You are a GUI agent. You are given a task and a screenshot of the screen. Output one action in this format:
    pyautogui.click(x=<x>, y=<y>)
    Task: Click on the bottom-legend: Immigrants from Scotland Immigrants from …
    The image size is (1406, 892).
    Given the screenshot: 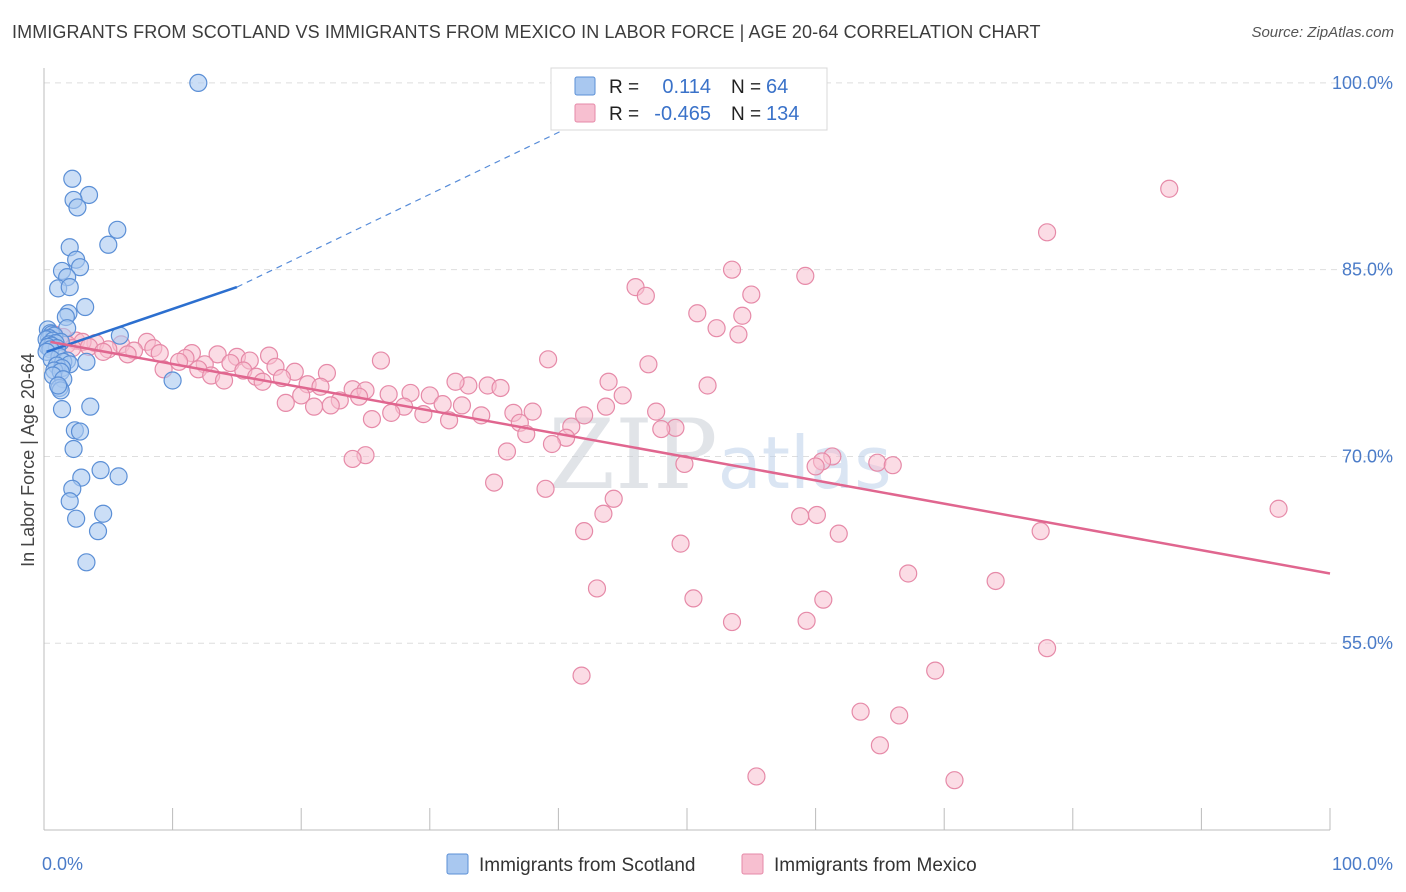 What is the action you would take?
    pyautogui.click(x=711, y=864)
    